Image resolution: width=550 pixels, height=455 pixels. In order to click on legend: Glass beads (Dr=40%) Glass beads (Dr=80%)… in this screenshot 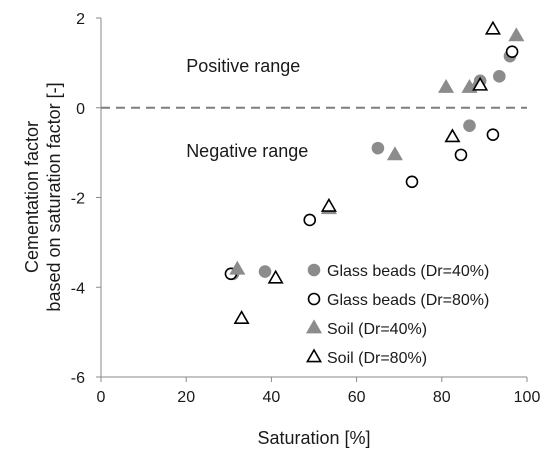, I will do `click(397, 315)`.